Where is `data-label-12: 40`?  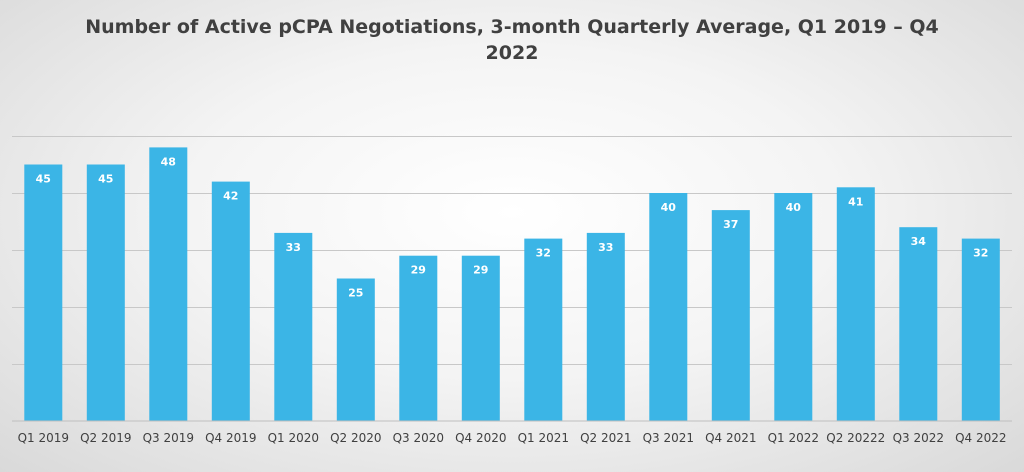
data-label-12: 40 is located at coordinates (794, 207).